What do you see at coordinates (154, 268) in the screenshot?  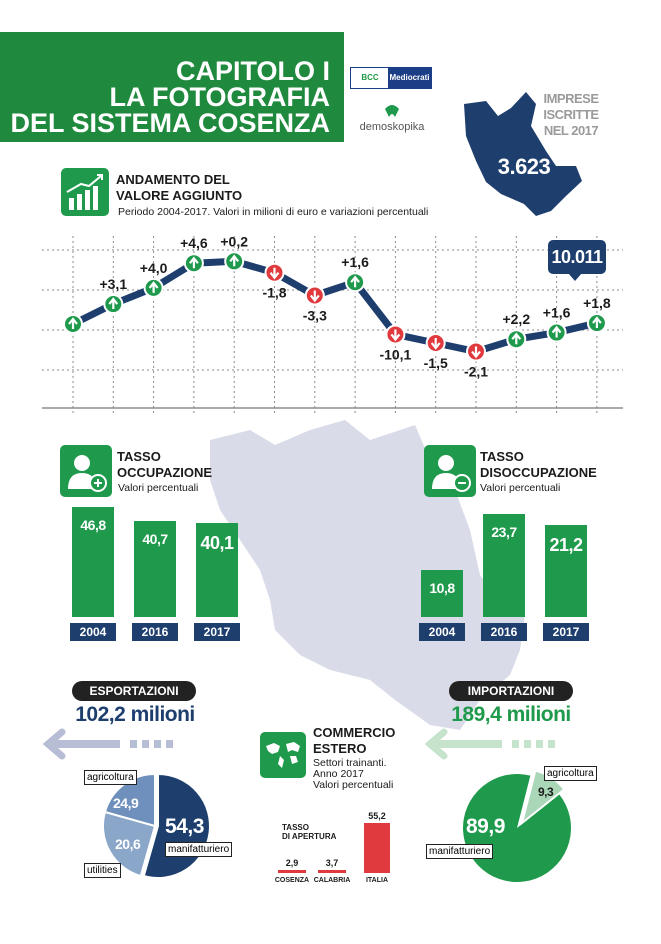 I see `variation-label: +4,0` at bounding box center [154, 268].